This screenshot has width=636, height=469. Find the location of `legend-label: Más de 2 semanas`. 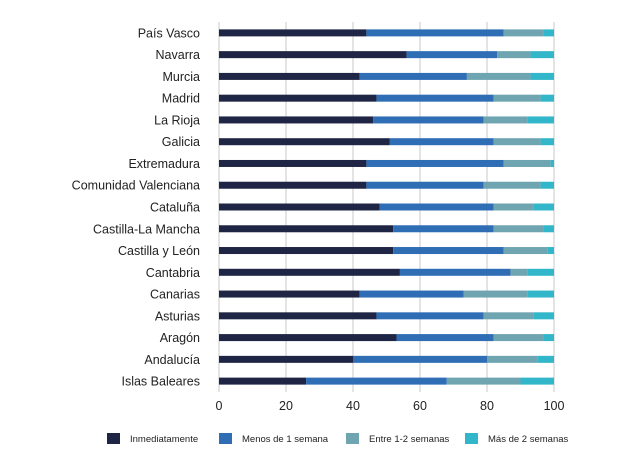

legend-label: Más de 2 semanas is located at coordinates (528, 439).